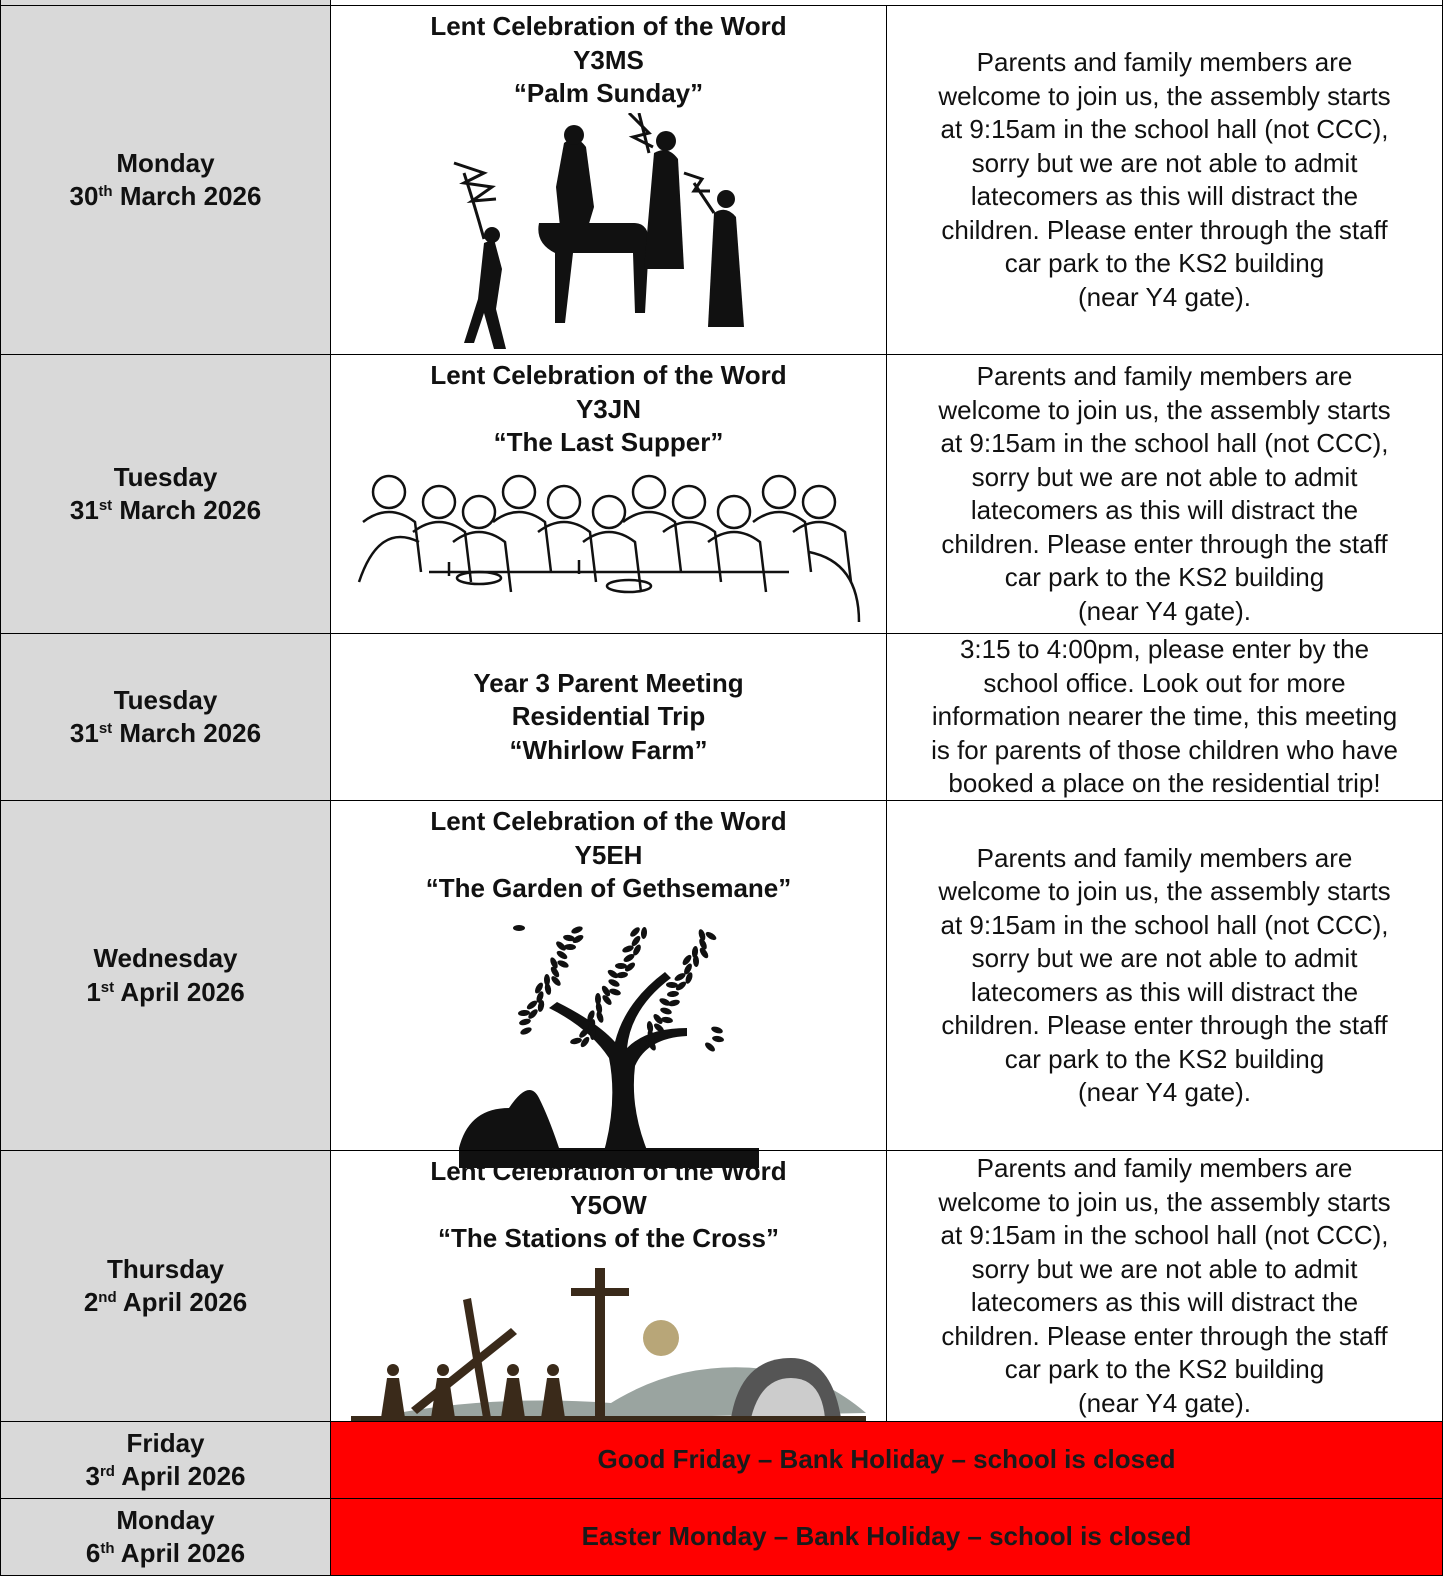 The height and width of the screenshot is (1576, 1454). What do you see at coordinates (84, 196) in the screenshot?
I see `date-number: 30` at bounding box center [84, 196].